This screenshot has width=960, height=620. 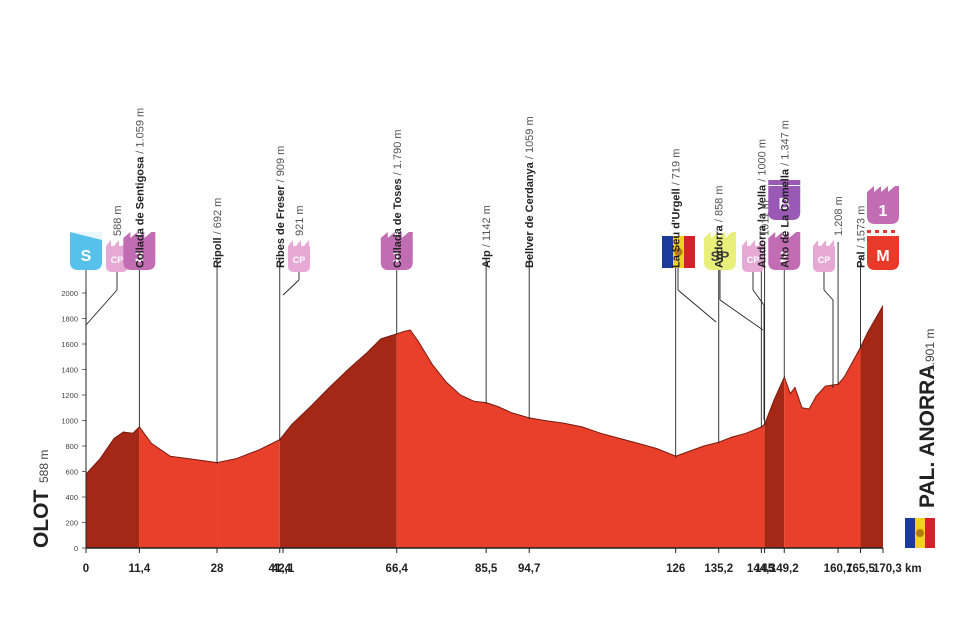 I want to click on waypoint-label: 1011 m, so click(x=766, y=218).